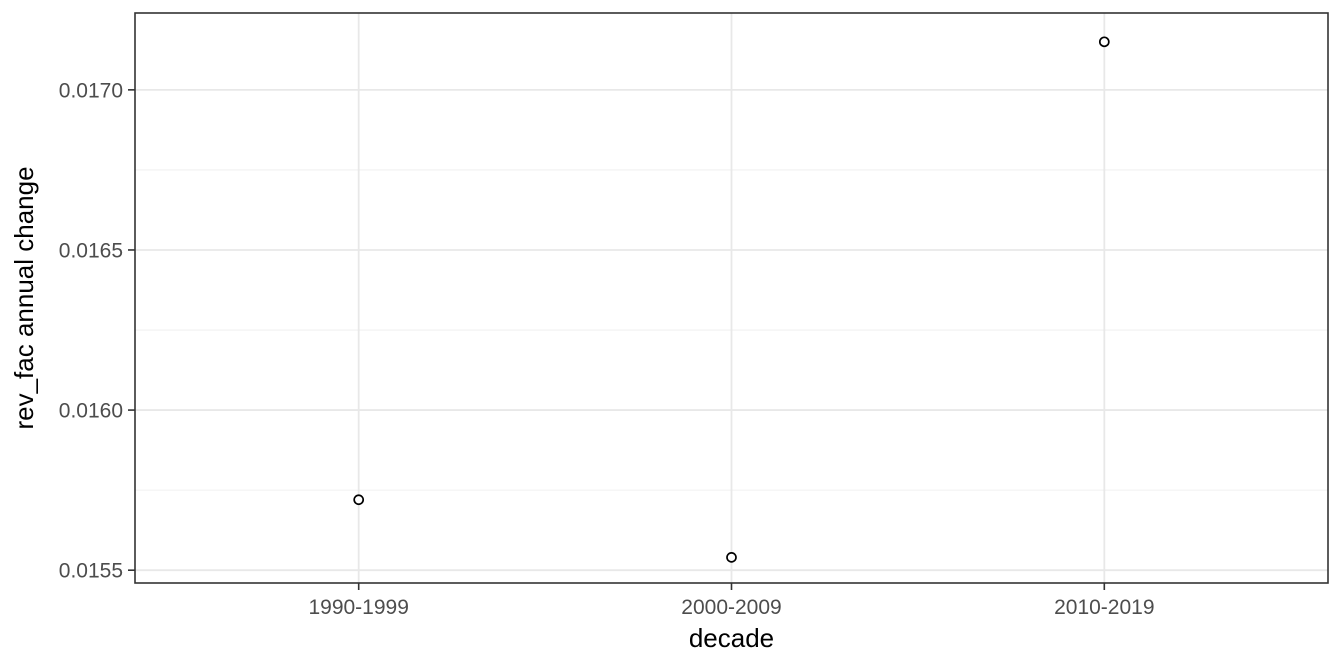  I want to click on x-axis-title: decade, so click(731, 638).